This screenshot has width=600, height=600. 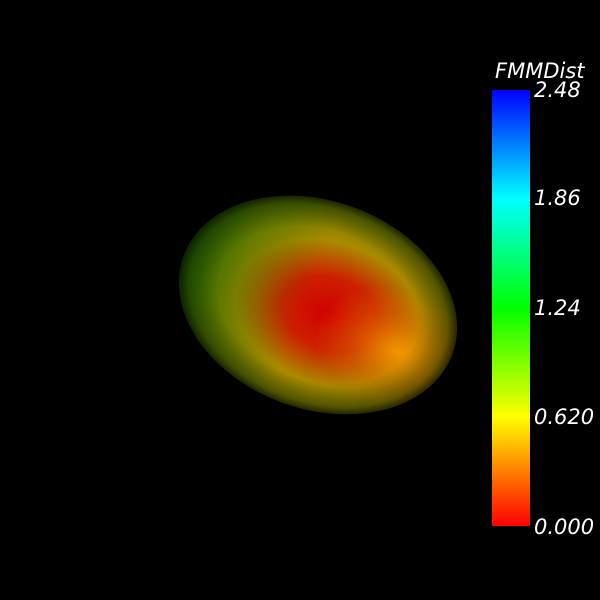 I want to click on colorbar-title: FMMDist, so click(x=540, y=71).